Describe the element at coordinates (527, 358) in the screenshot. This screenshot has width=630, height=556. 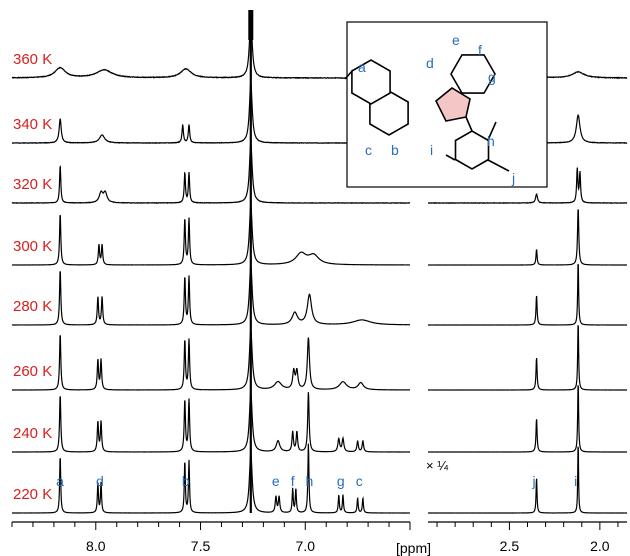
I see `spectrum-trace-260k-aliphatic` at that location.